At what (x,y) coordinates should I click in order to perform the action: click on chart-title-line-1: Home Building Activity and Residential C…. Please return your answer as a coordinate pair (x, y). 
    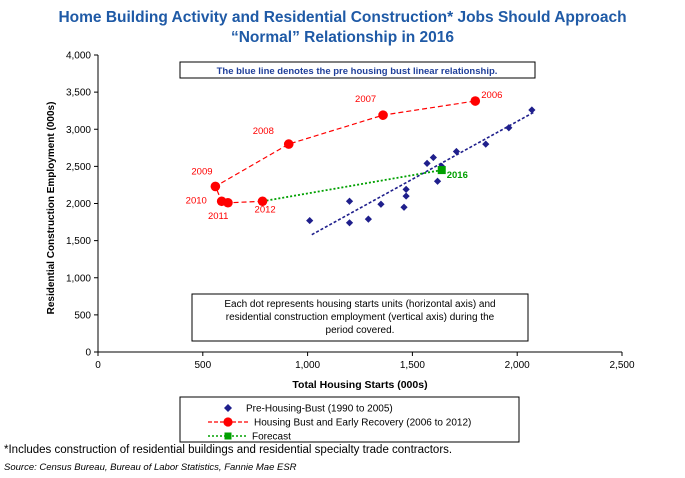
    Looking at the image, I should click on (342, 17).